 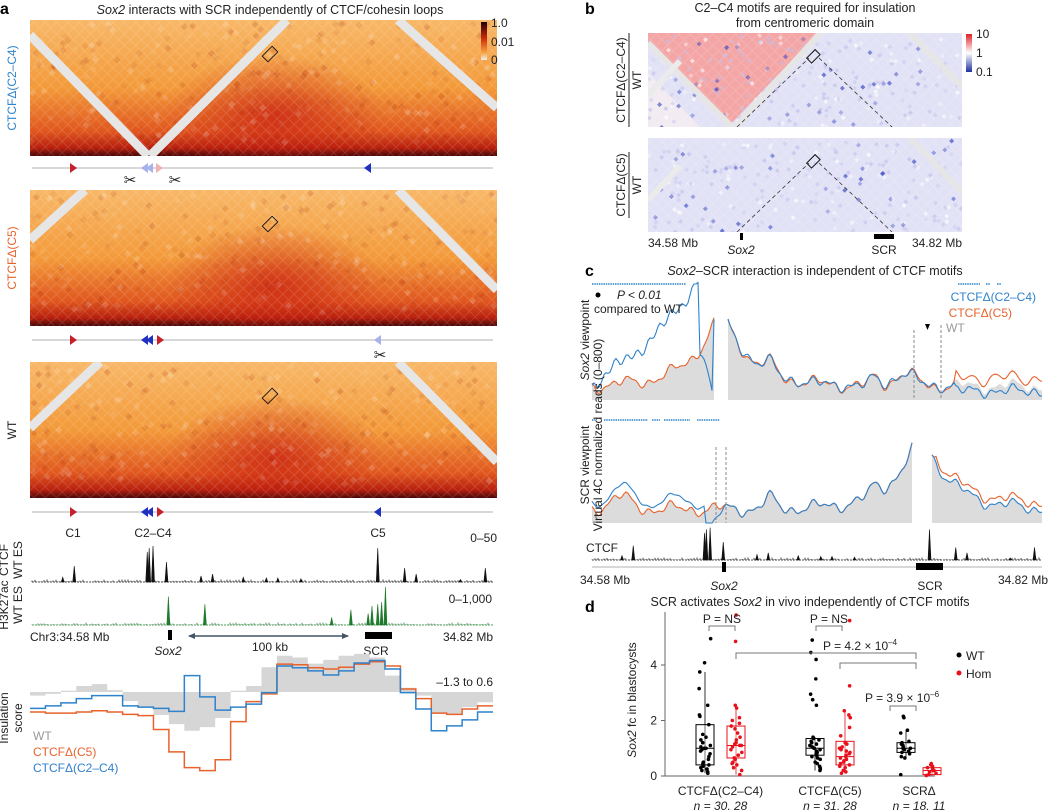 What do you see at coordinates (590, 9) in the screenshot?
I see `panel-b-label: b` at bounding box center [590, 9].